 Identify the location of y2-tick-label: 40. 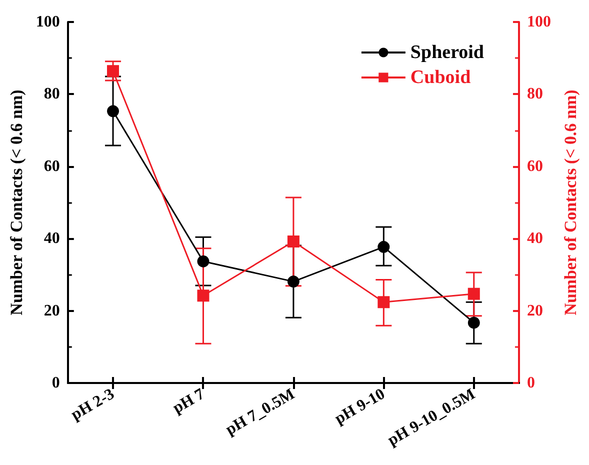
(535, 239).